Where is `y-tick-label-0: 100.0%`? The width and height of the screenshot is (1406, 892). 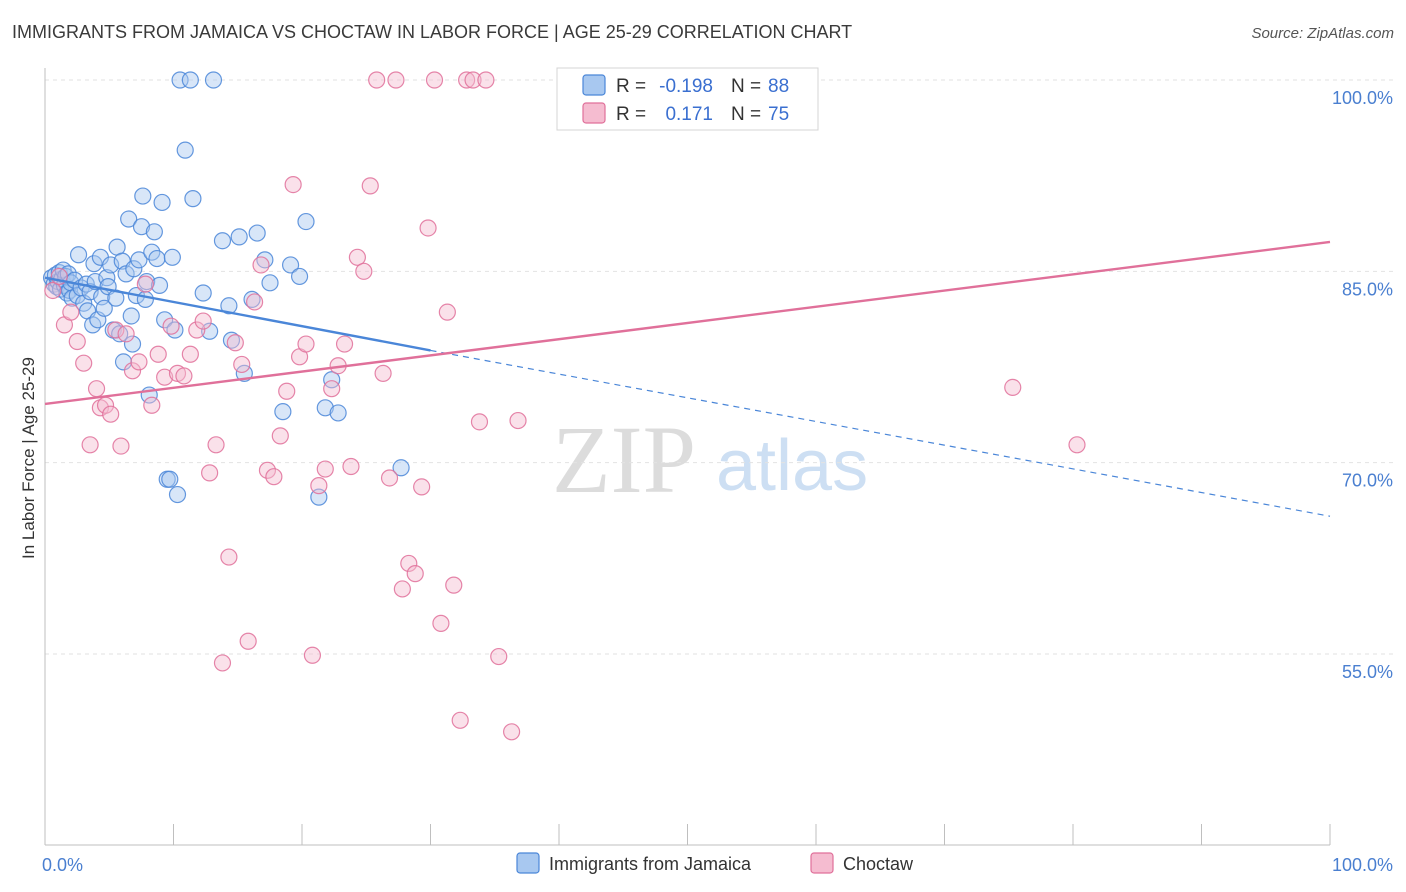
y-tick-label-0: 100.0% is located at coordinates (1362, 98).